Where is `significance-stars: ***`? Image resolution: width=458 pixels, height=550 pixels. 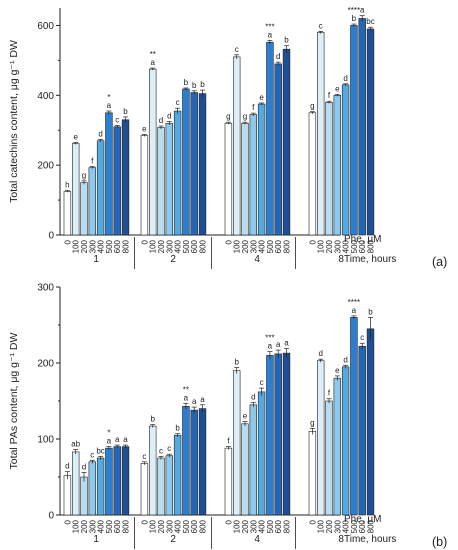
significance-stars: *** is located at coordinates (269, 338).